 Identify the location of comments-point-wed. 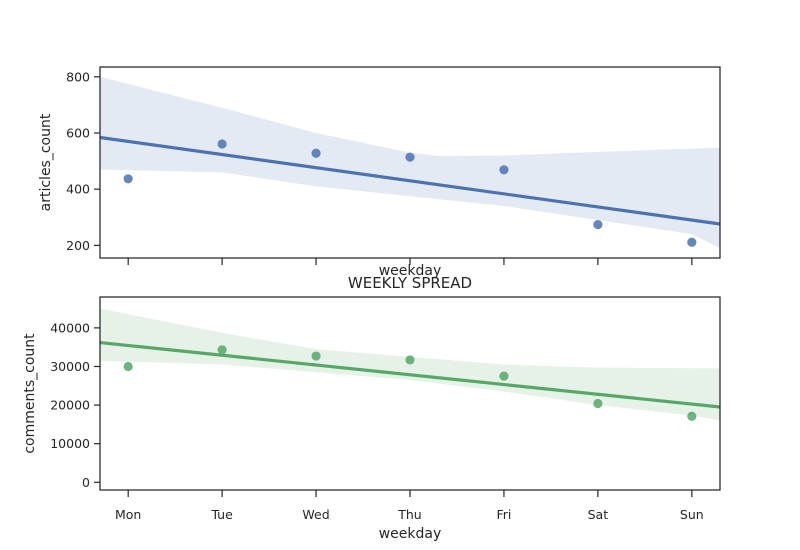
(316, 356).